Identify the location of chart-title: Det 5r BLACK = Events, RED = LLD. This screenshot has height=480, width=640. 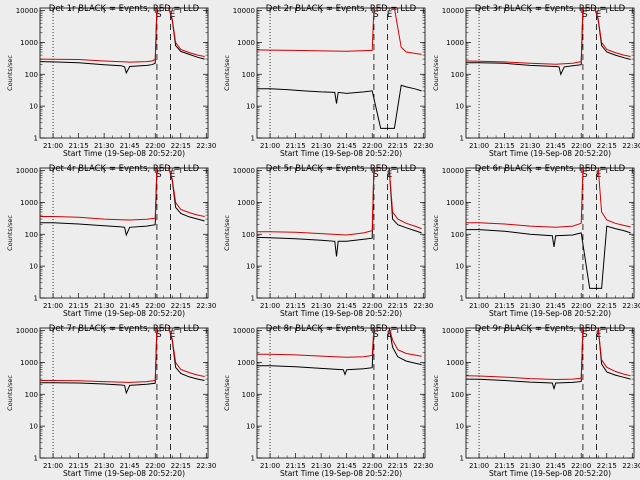
(341, 169).